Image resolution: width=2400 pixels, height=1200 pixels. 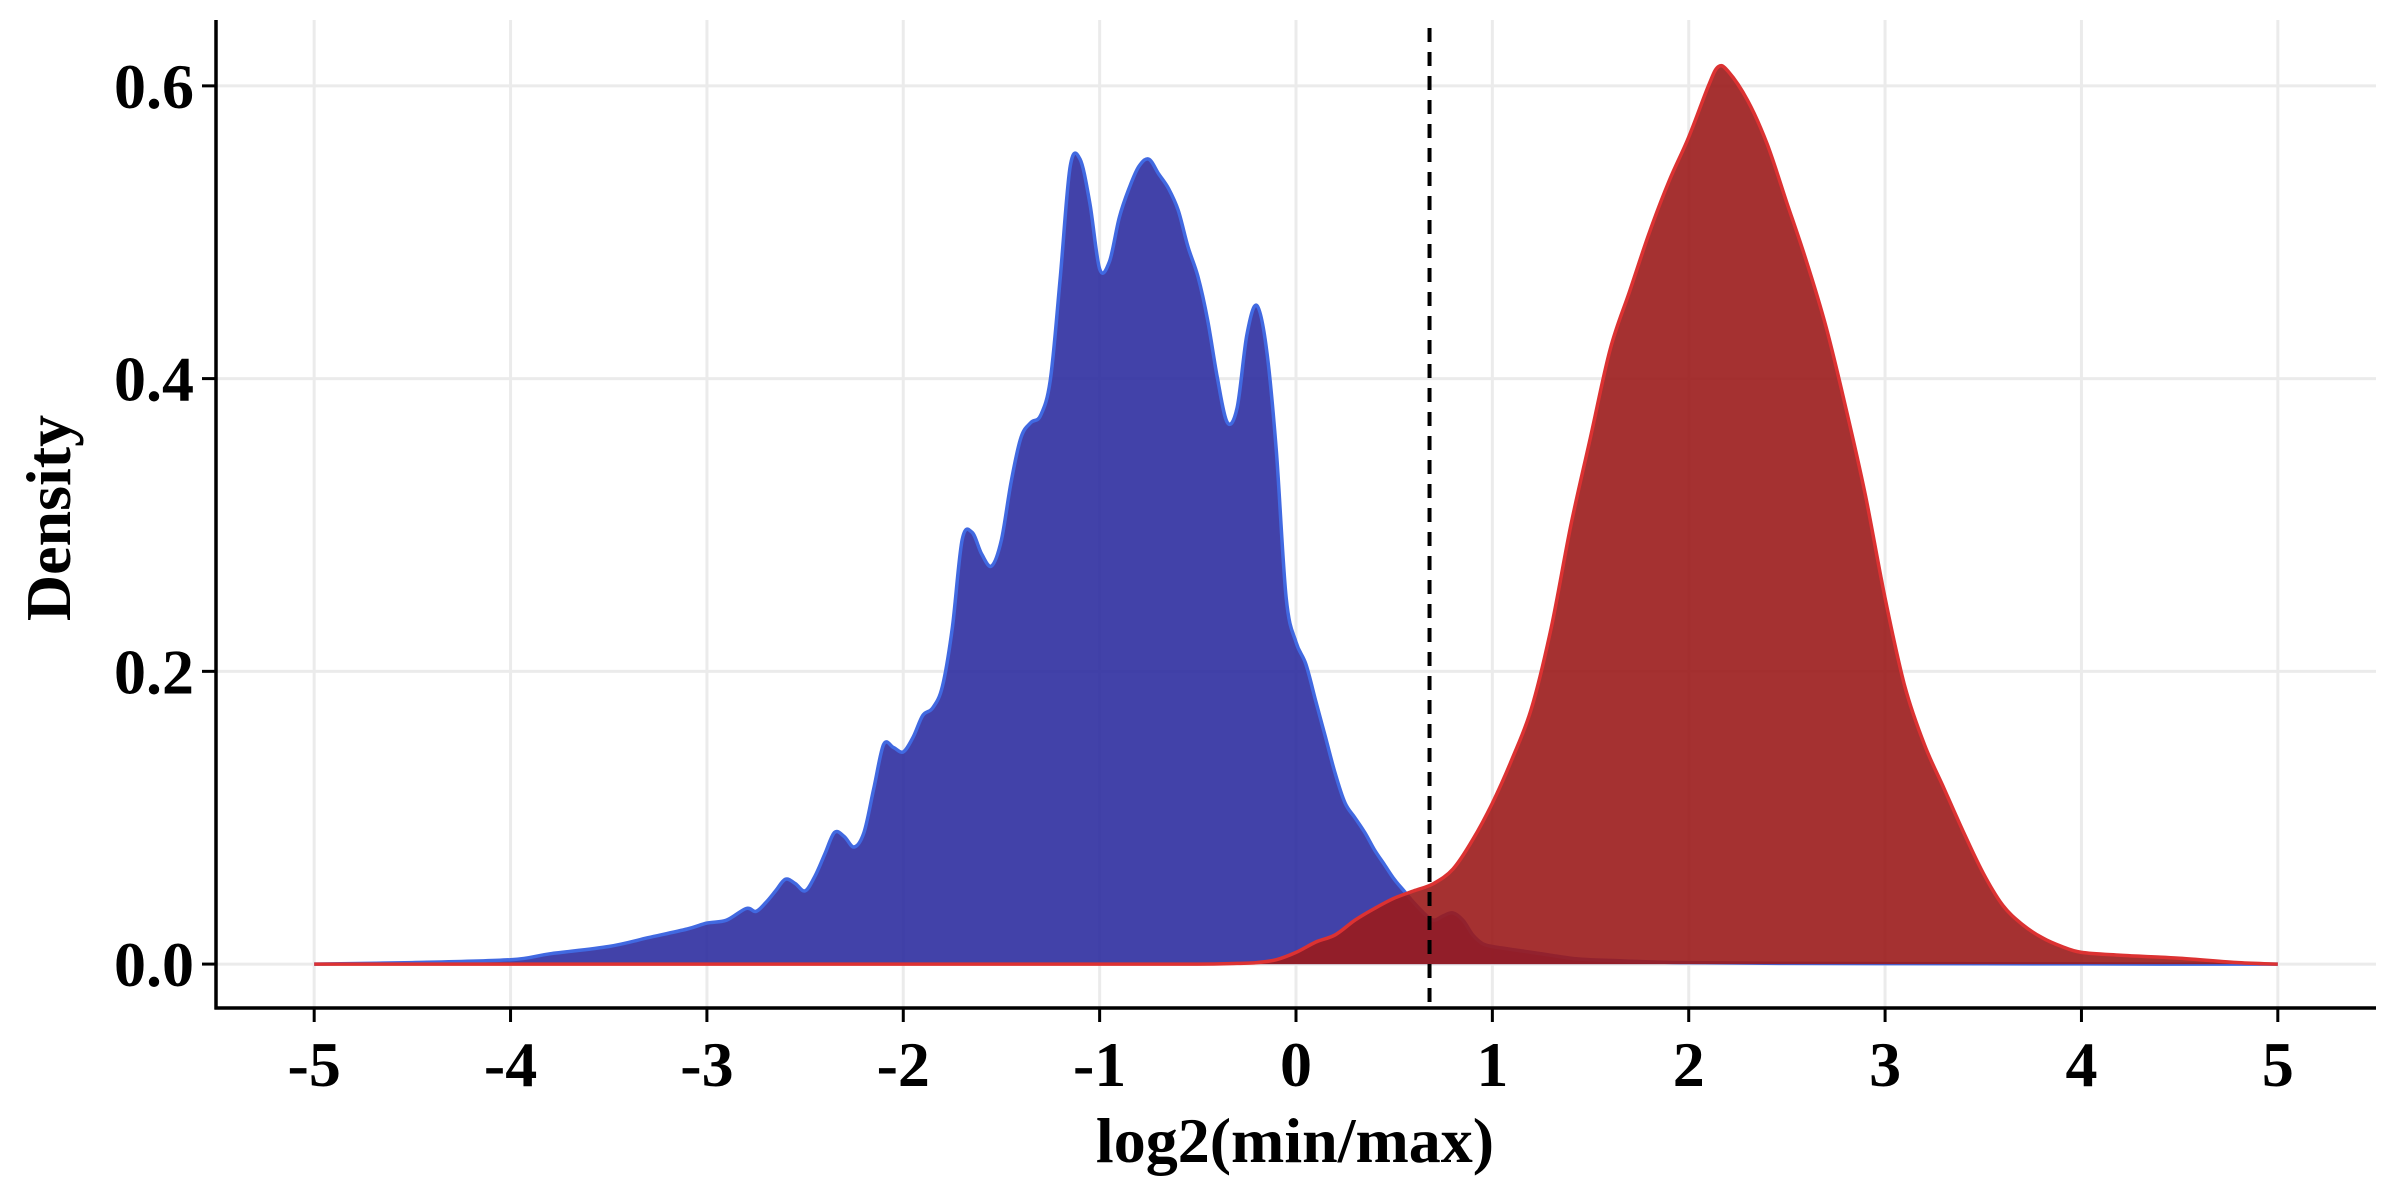 I want to click on x-axis-title: log2(min/max), so click(x=1295, y=1140).